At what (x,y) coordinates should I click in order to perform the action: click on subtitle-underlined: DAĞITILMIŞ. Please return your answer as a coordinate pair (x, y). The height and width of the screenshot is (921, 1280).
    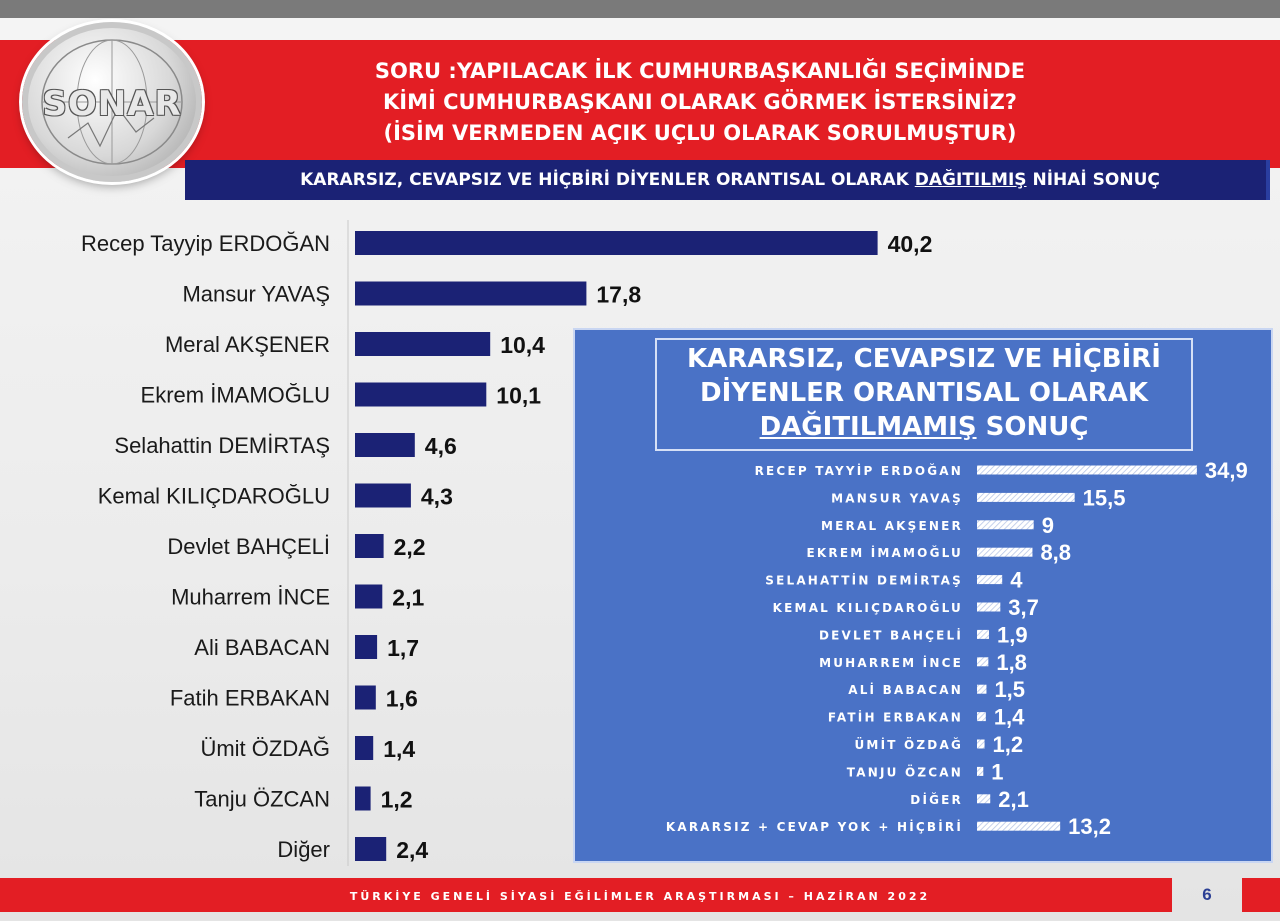
    Looking at the image, I should click on (970, 180).